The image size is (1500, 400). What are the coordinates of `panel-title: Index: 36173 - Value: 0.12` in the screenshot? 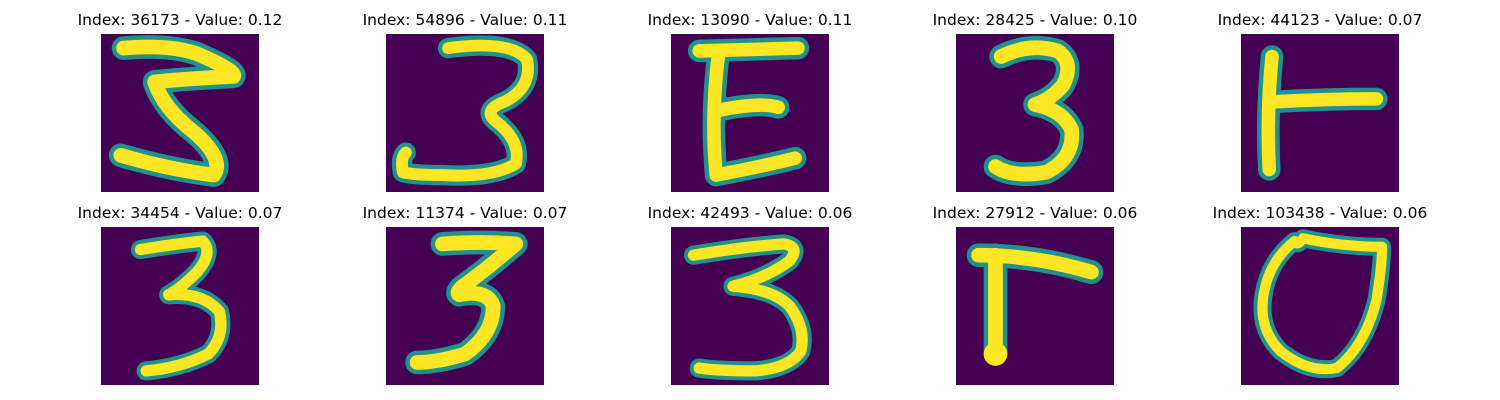 It's located at (180, 20).